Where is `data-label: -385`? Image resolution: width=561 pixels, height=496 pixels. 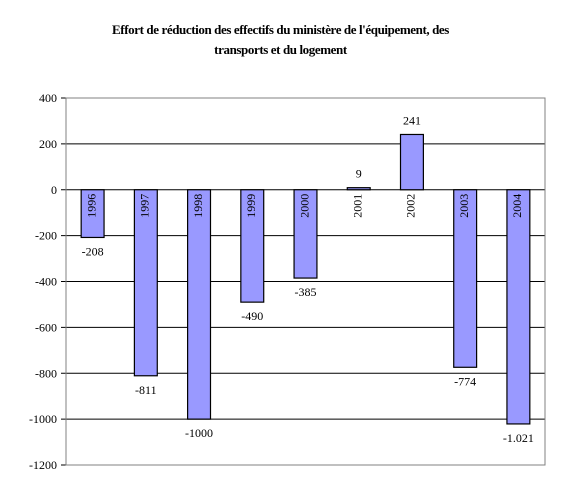
data-label: -385 is located at coordinates (306, 292).